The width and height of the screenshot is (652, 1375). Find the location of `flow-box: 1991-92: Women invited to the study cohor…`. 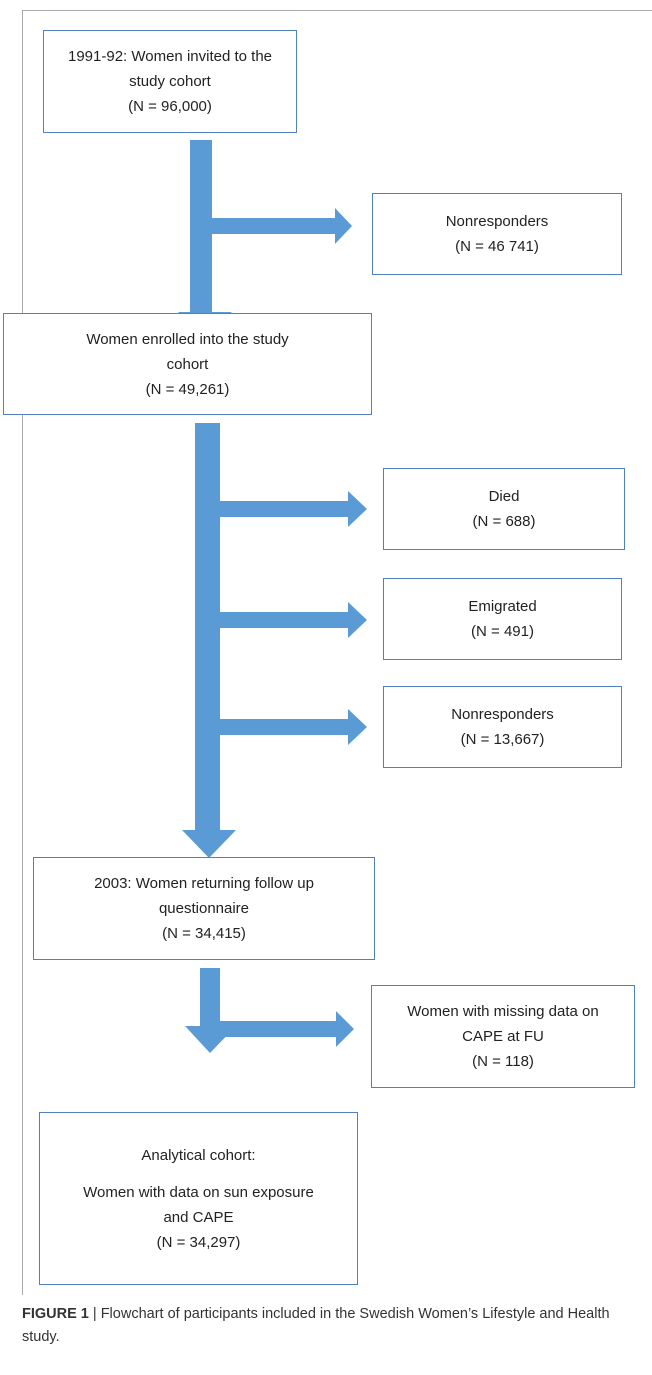

flow-box: 1991-92: Women invited to the study cohor… is located at coordinates (170, 81).